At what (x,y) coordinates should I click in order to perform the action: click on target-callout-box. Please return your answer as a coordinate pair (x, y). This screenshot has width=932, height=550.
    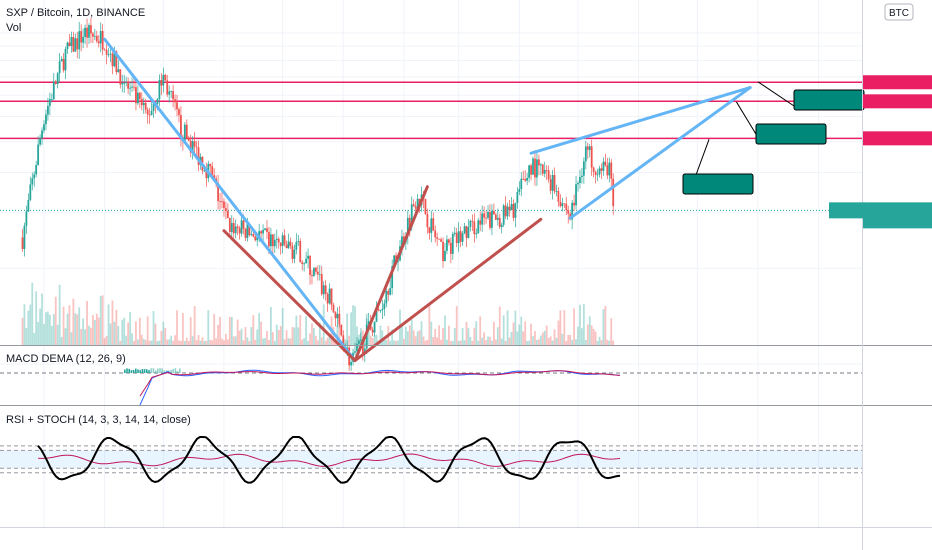
    Looking at the image, I should click on (829, 100).